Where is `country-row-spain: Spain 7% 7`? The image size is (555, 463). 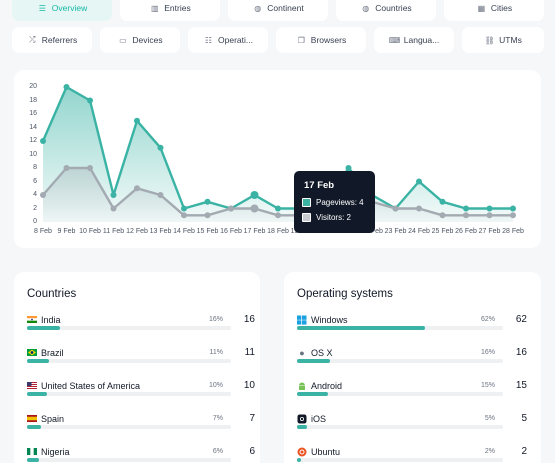 country-row-spain: Spain 7% 7 is located at coordinates (141, 427).